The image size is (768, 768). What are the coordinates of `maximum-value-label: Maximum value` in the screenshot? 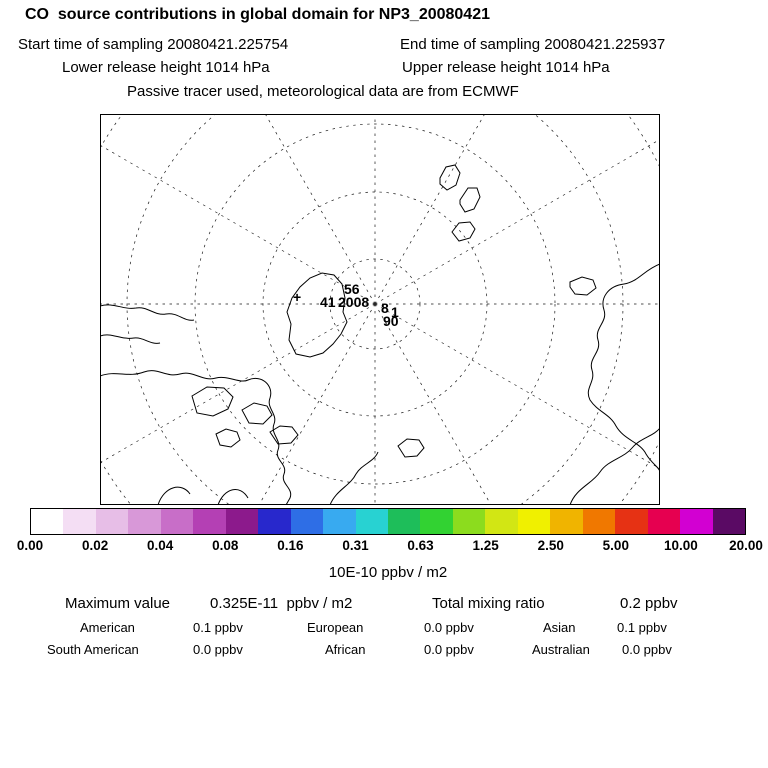 It's located at (118, 603).